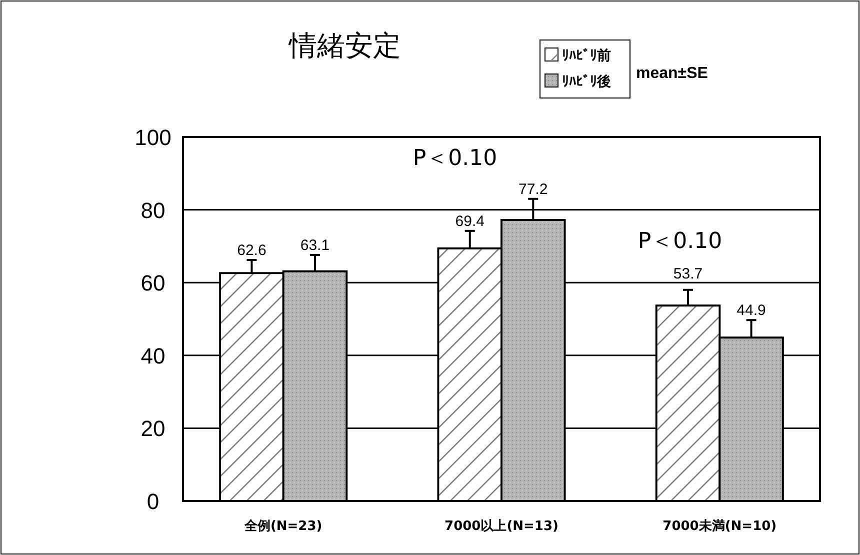 This screenshot has width=860, height=555. Describe the element at coordinates (501, 526) in the screenshot. I see `x-tick-label: 7000以上(N=13)` at that location.